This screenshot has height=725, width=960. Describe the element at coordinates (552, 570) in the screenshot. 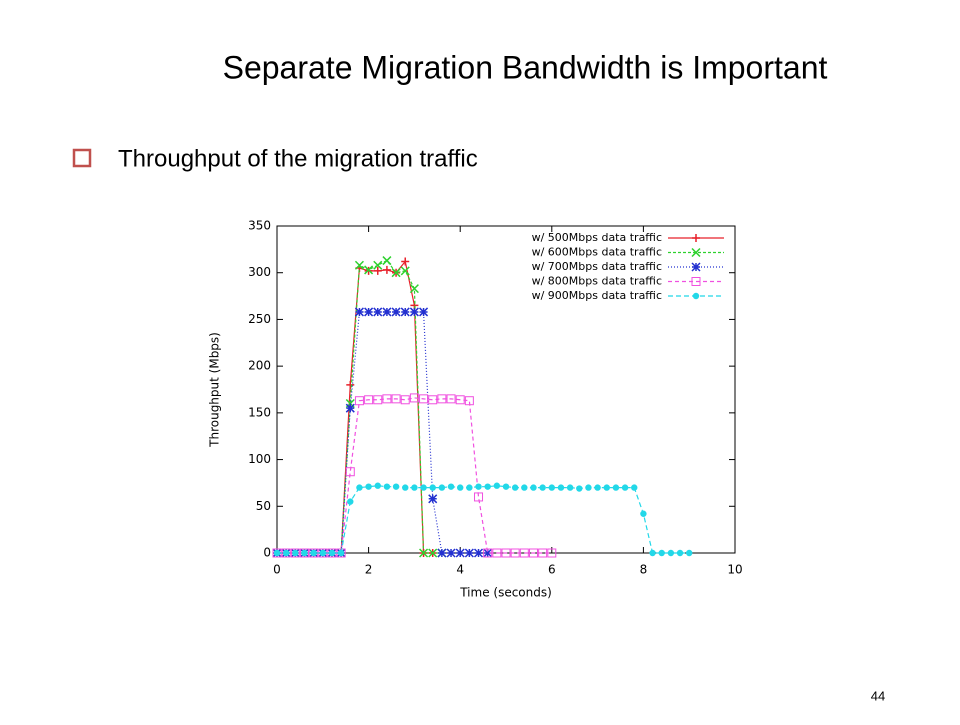

I see `x-tick-label: 6` at that location.